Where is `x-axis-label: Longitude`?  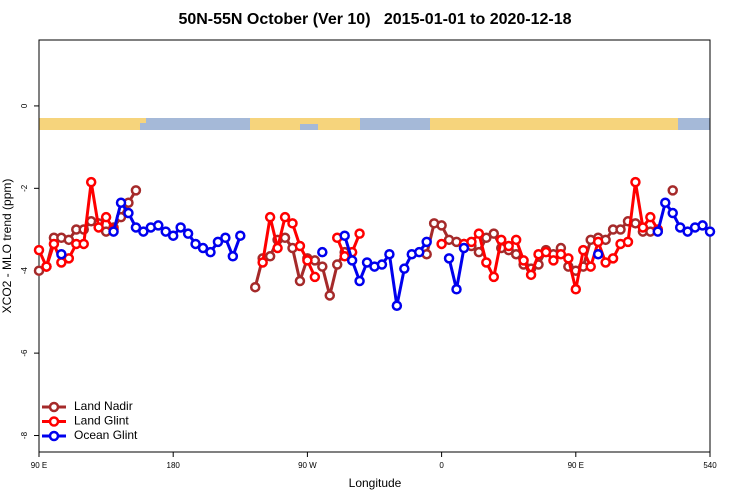 x-axis-label: Longitude is located at coordinates (375, 483).